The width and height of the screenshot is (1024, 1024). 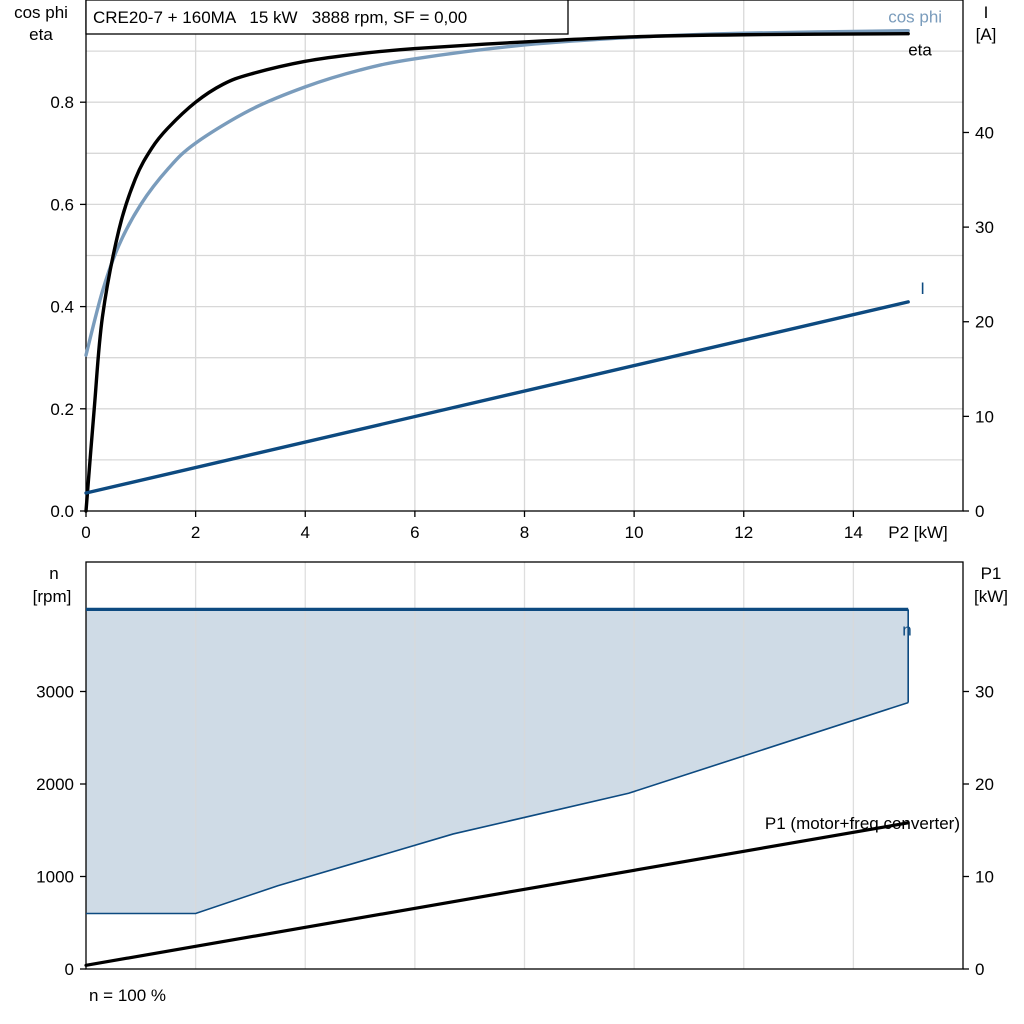 I want to click on speed-note: n = 100 %, so click(x=127, y=995).